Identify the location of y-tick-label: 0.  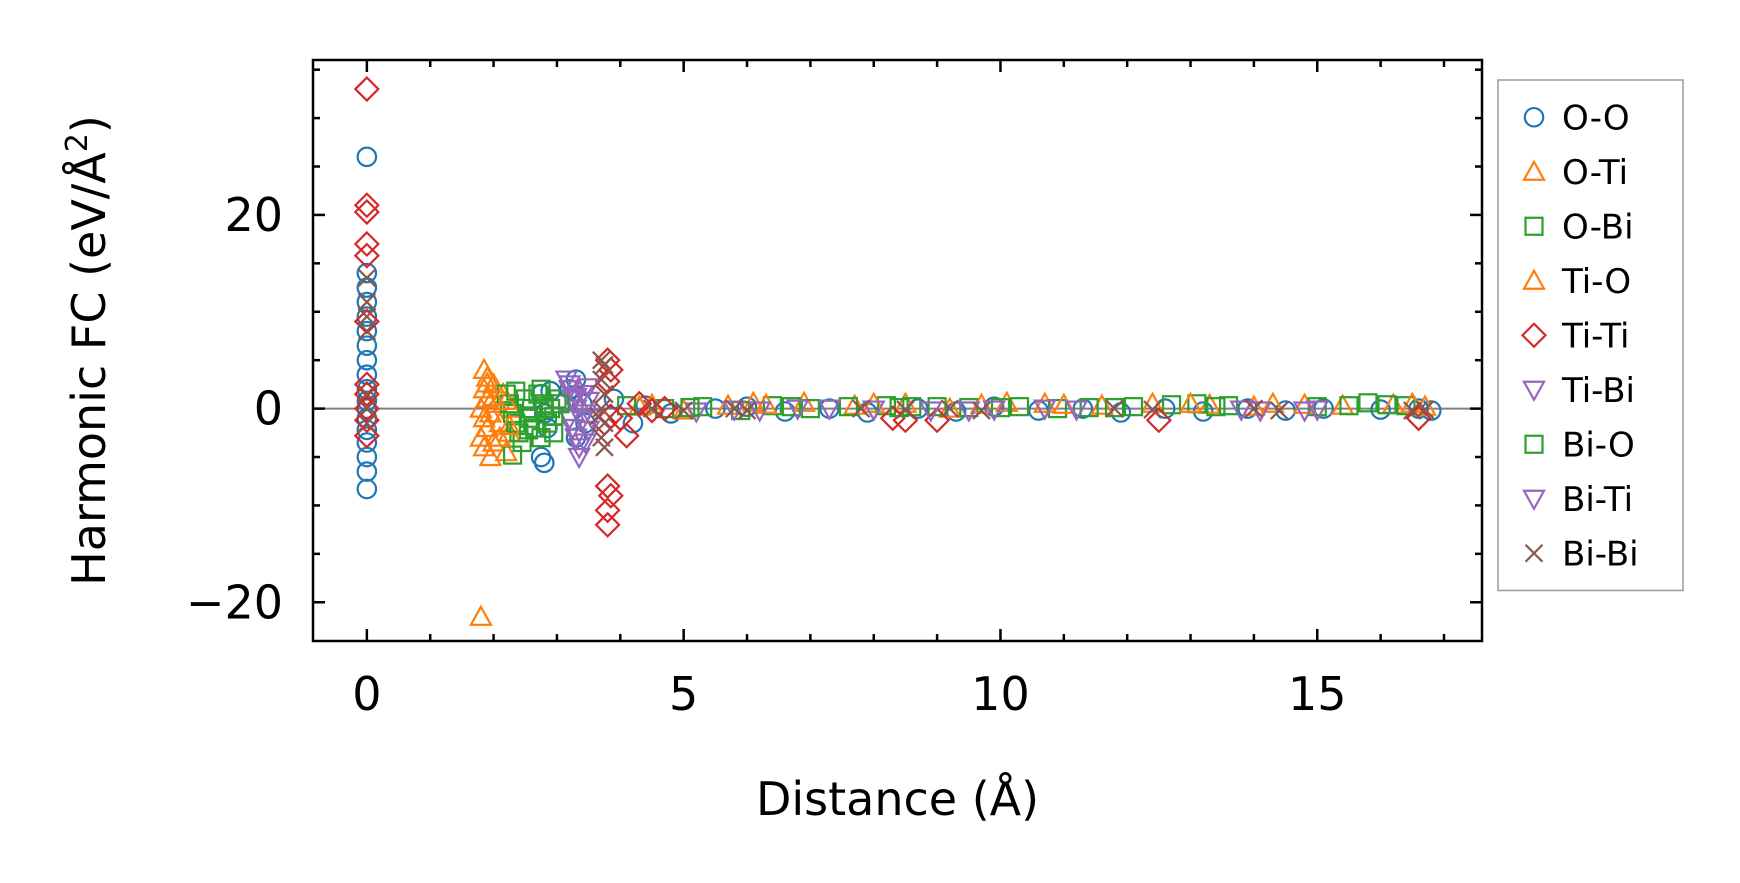
(268, 409).